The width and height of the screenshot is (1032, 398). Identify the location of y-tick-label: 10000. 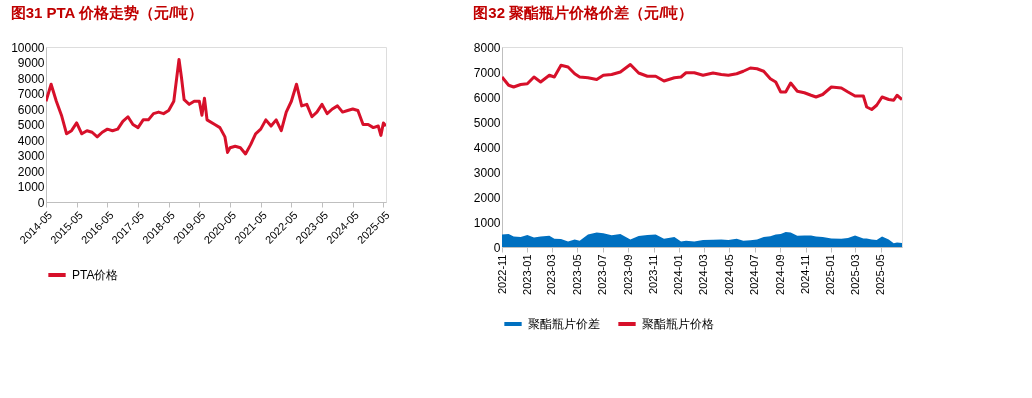
(28, 47).